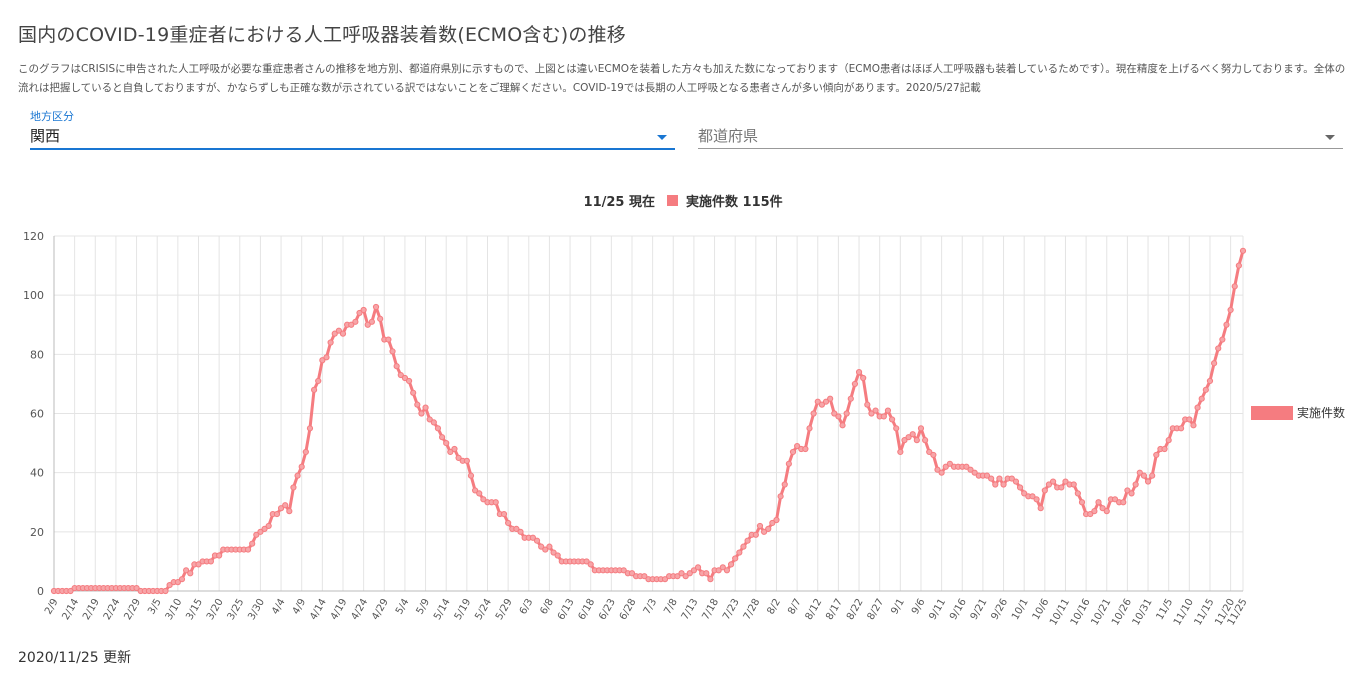 Image resolution: width=1371 pixels, height=687 pixels. What do you see at coordinates (112, 609) in the screenshot?
I see `x-tick-label: 2/24` at bounding box center [112, 609].